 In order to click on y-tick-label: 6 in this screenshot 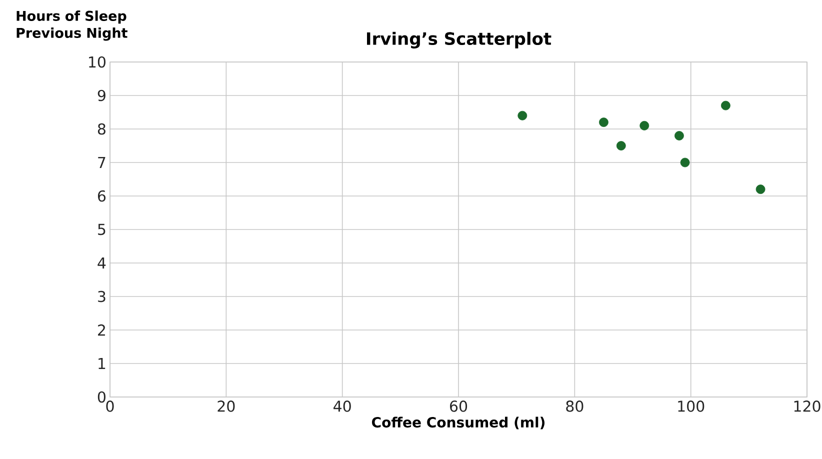, I will do `click(102, 196)`.